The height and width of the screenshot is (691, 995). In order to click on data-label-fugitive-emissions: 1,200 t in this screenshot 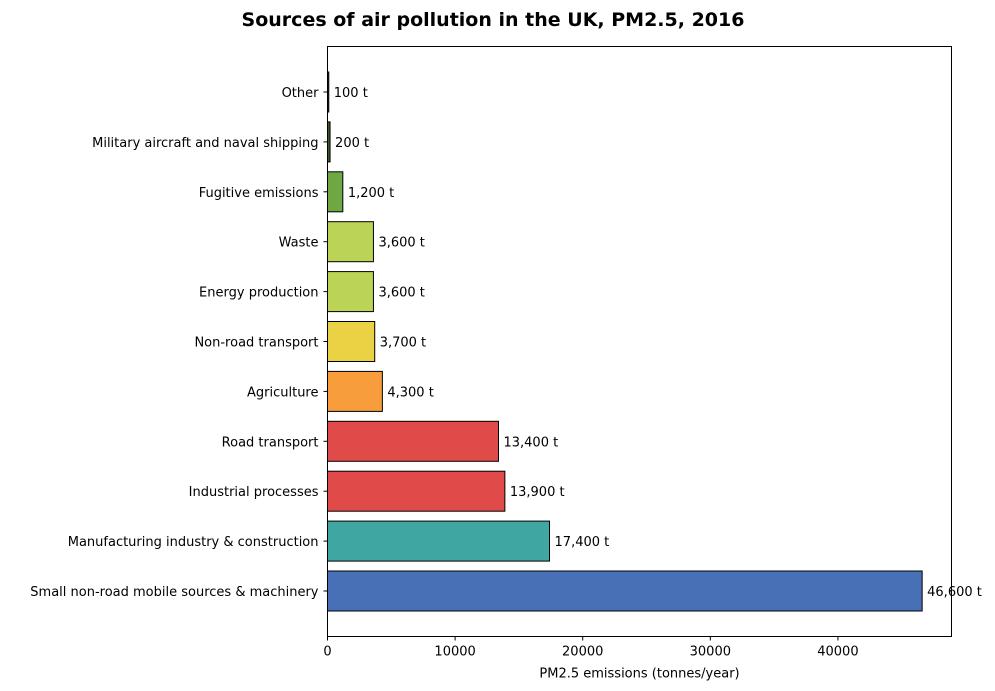, I will do `click(371, 193)`.